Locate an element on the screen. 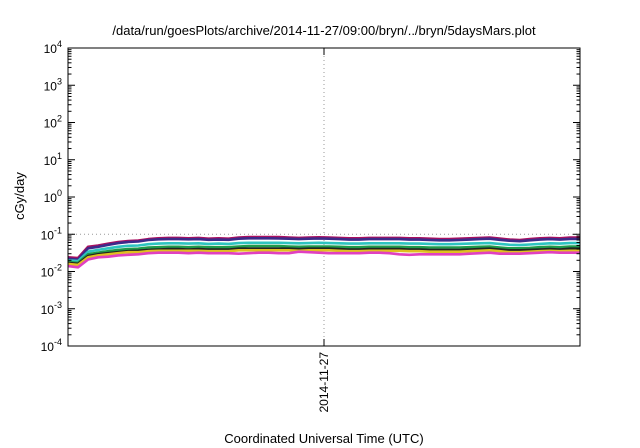  y-tick-label: 10⁴ is located at coordinates (53, 47).